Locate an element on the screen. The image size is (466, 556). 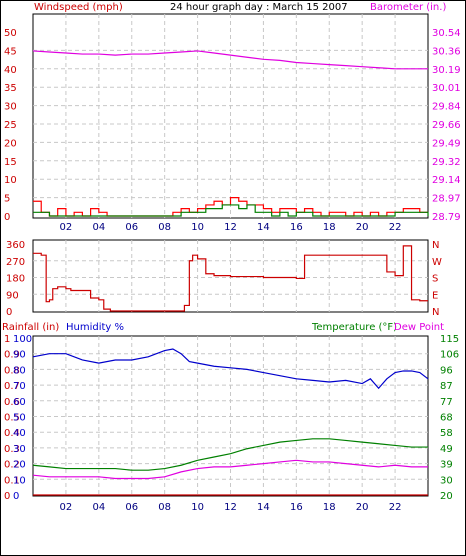
left-tick-label: 20 is located at coordinates (10, 143).